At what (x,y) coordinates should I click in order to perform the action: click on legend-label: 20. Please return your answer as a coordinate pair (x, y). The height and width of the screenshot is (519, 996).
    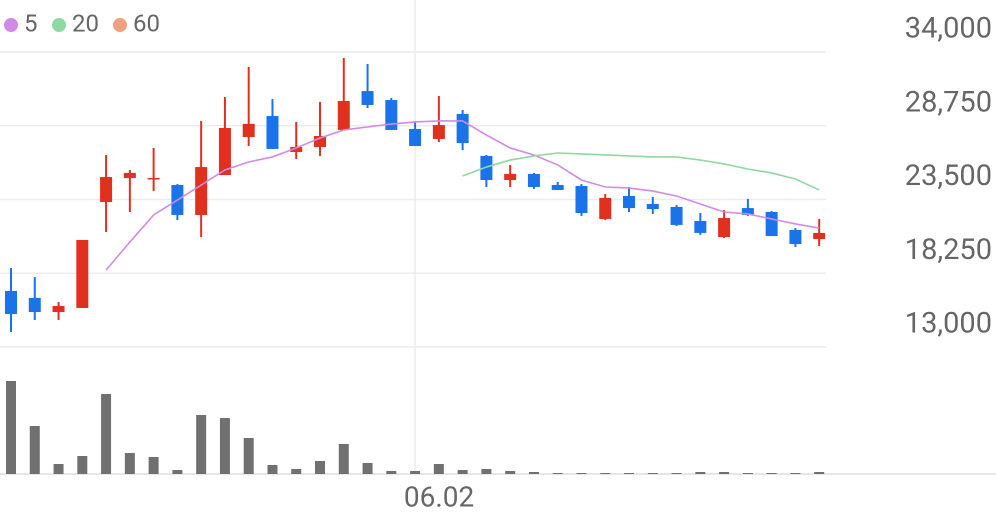
    Looking at the image, I should click on (85, 23).